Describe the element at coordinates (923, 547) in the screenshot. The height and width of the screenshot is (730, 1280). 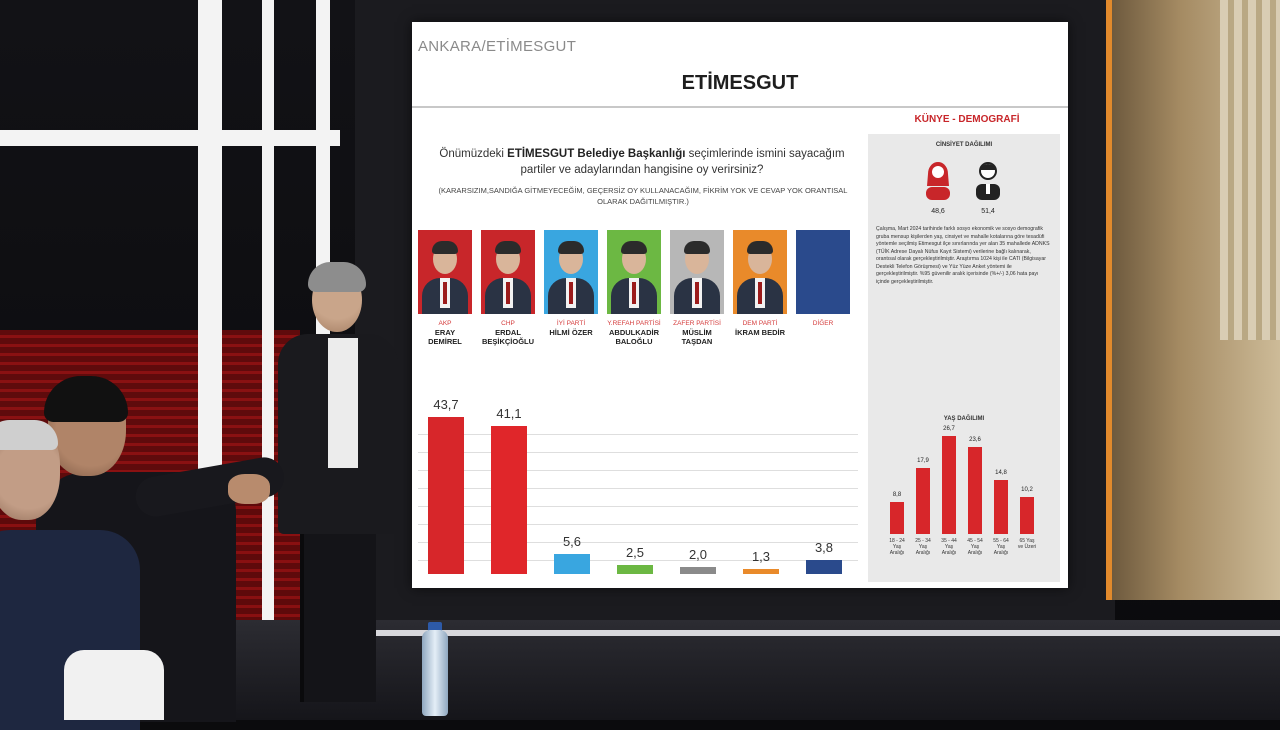
I see `age-category-label: 25 - 34 Yaş Aralığı` at that location.